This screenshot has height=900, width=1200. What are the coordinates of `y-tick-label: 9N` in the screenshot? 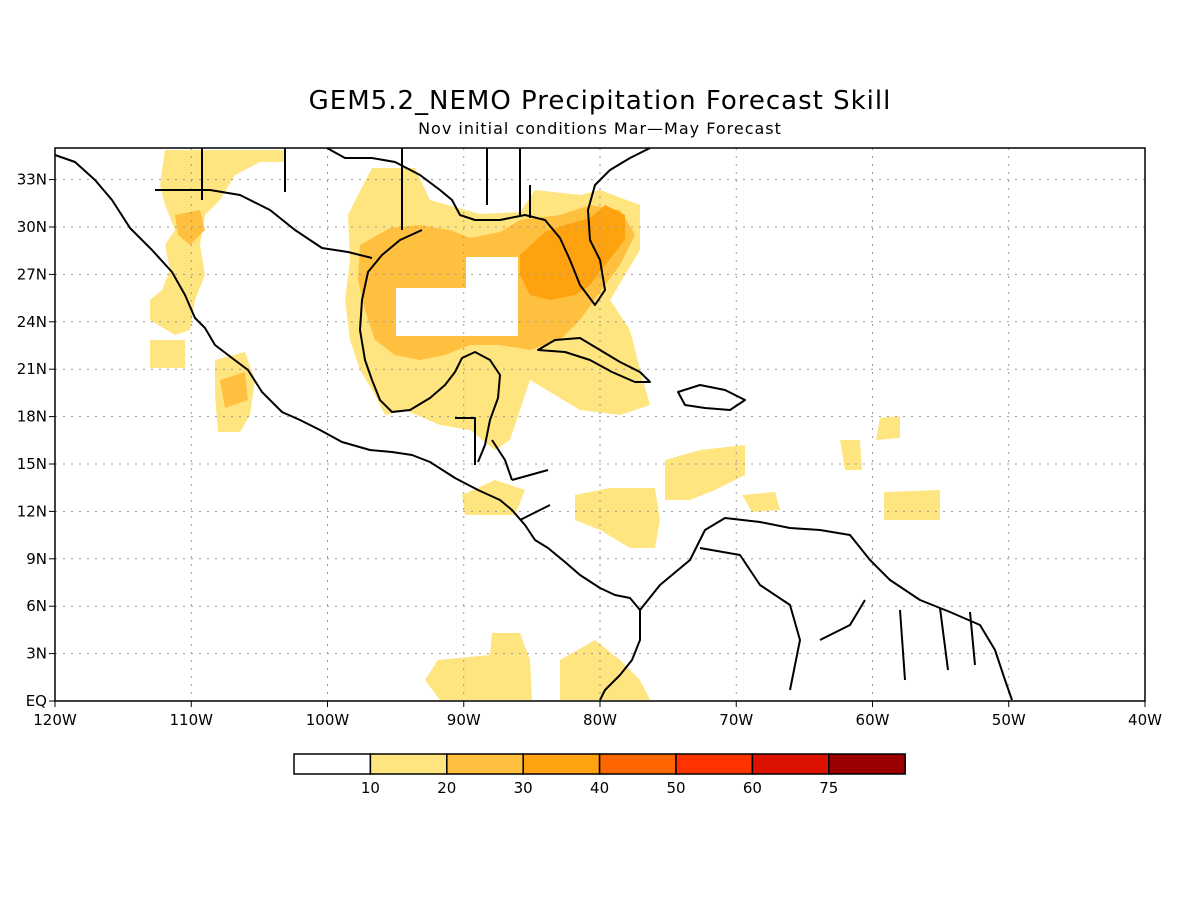 It's located at (36, 559).